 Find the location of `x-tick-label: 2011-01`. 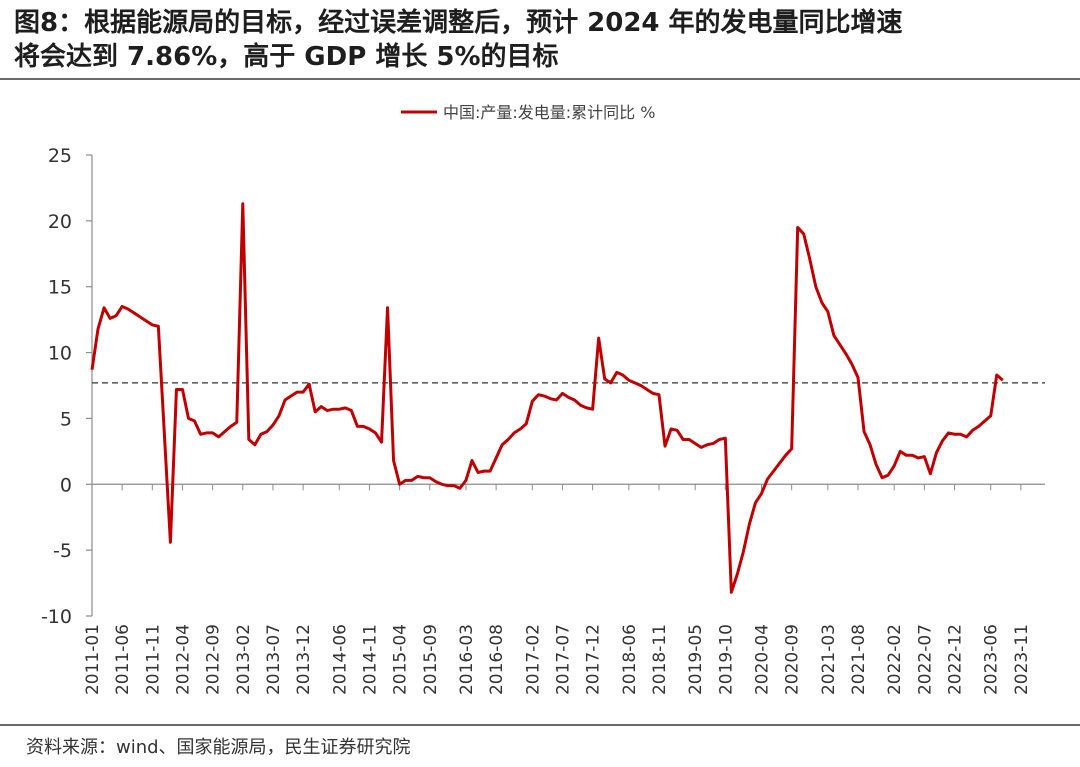

x-tick-label: 2011-01 is located at coordinates (93, 659).